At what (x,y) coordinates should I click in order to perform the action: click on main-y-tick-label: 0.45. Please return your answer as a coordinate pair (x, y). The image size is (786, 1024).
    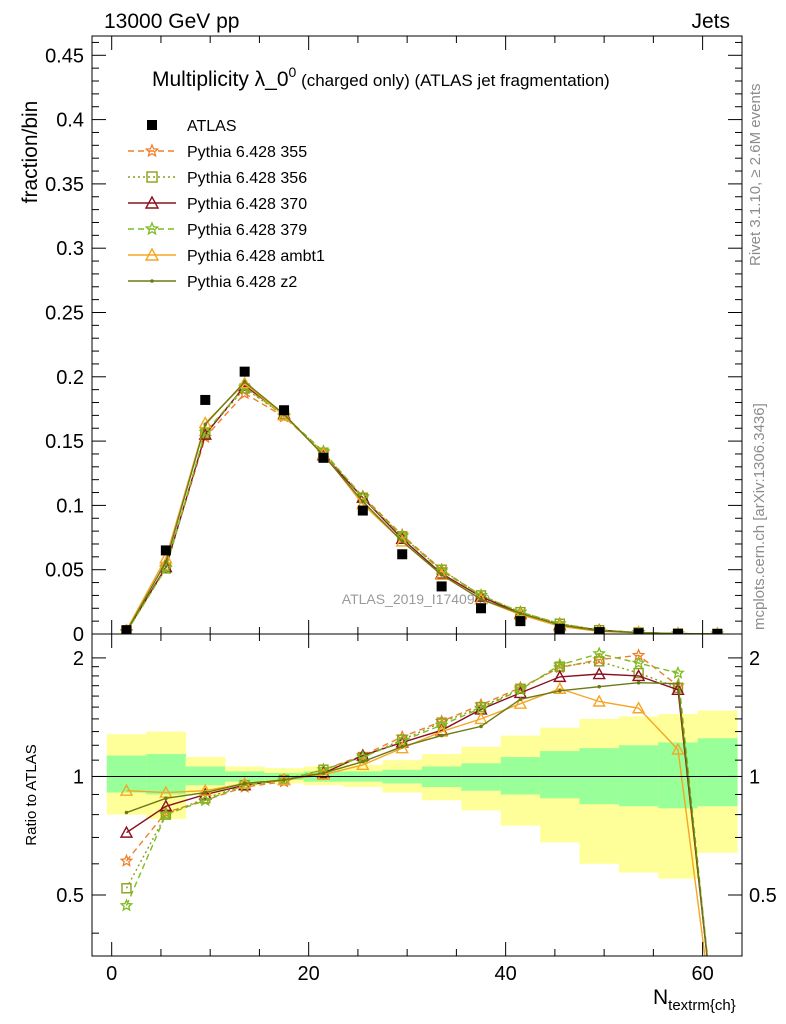
    Looking at the image, I should click on (64, 56).